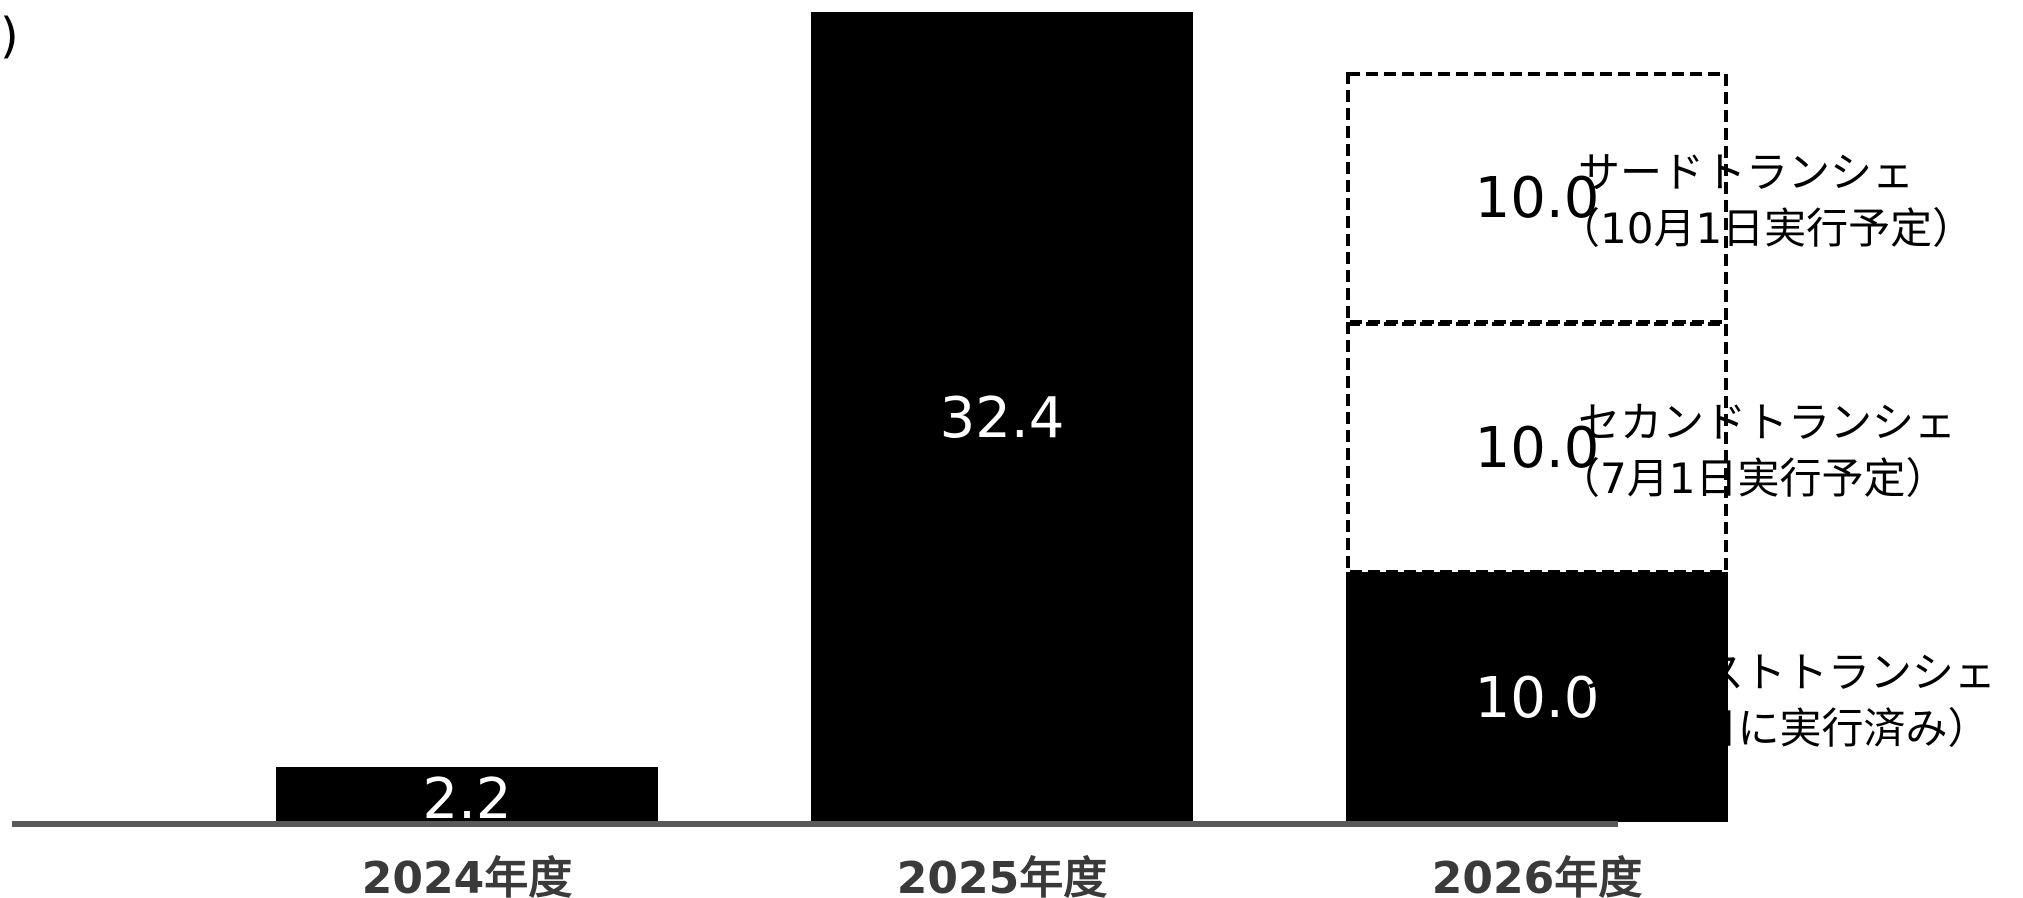 This screenshot has width=2023, height=898. What do you see at coordinates (1767, 422) in the screenshot?
I see `annotation-line-1: セカンドトランシェ` at bounding box center [1767, 422].